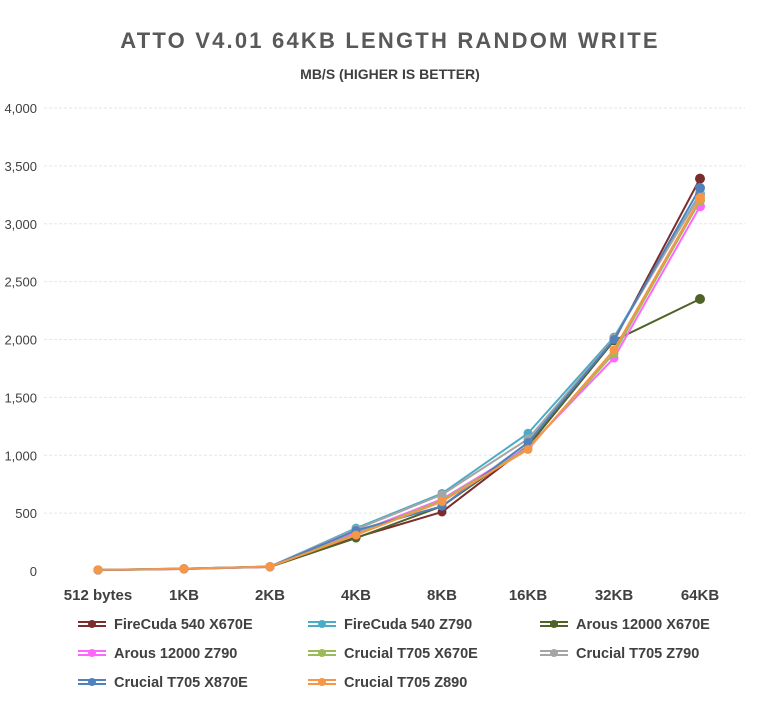 The width and height of the screenshot is (780, 701). Describe the element at coordinates (20, 166) in the screenshot. I see `y-tick-label: 3,500` at that location.